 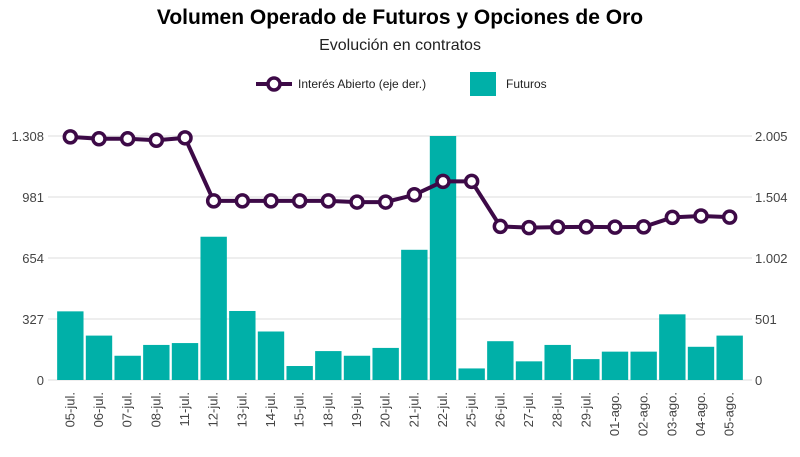 I want to click on y-axis-left: 0 327 654 981 1.308, so click(x=27, y=258).